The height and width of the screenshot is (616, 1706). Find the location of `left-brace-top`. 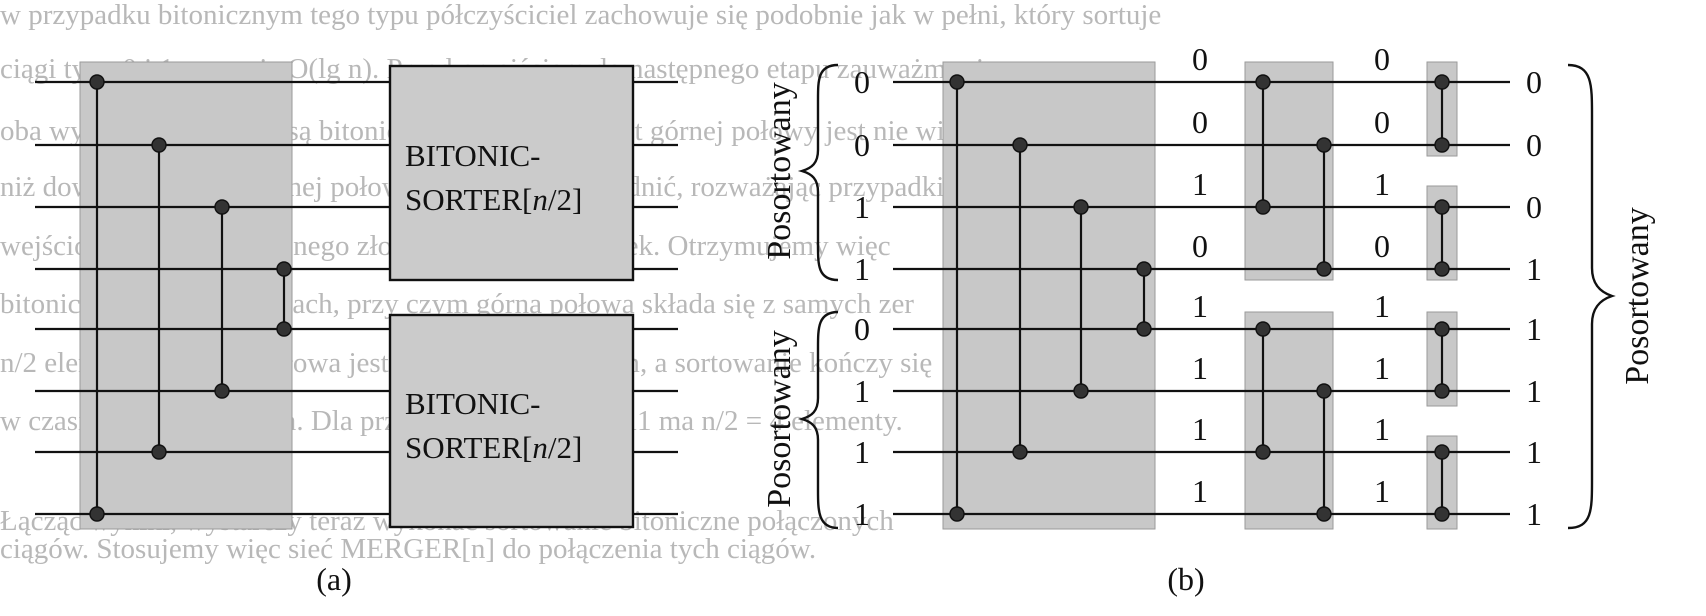

left-brace-top is located at coordinates (818, 172).